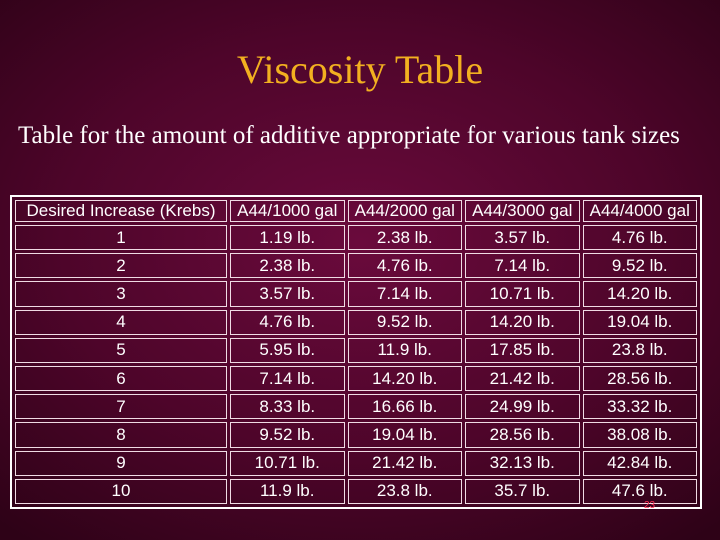 Image resolution: width=720 pixels, height=540 pixels. Describe the element at coordinates (121, 322) in the screenshot. I see `krebs-cell: 4` at that location.